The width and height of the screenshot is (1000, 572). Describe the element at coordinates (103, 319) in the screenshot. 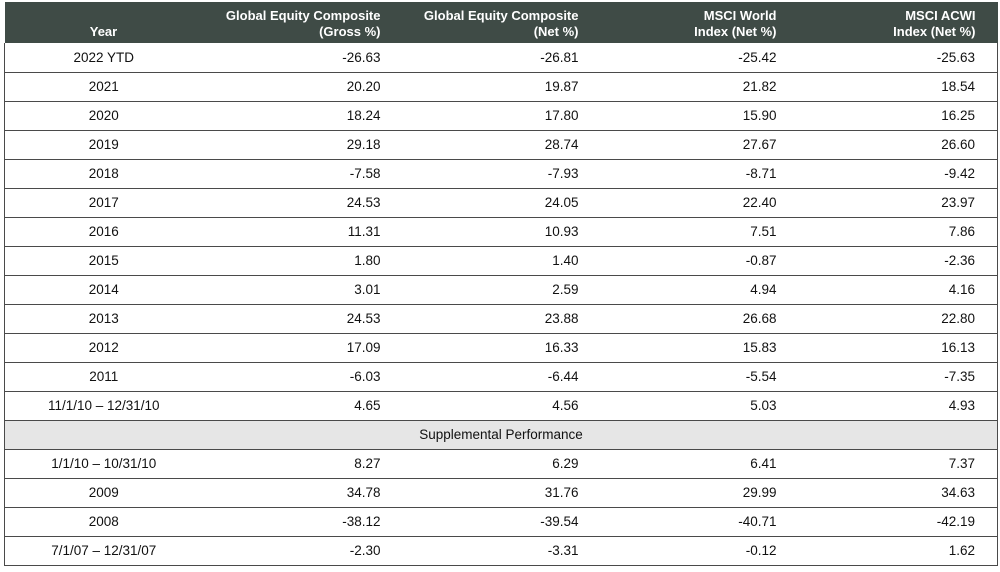

I see `cell-year: 2013` at that location.